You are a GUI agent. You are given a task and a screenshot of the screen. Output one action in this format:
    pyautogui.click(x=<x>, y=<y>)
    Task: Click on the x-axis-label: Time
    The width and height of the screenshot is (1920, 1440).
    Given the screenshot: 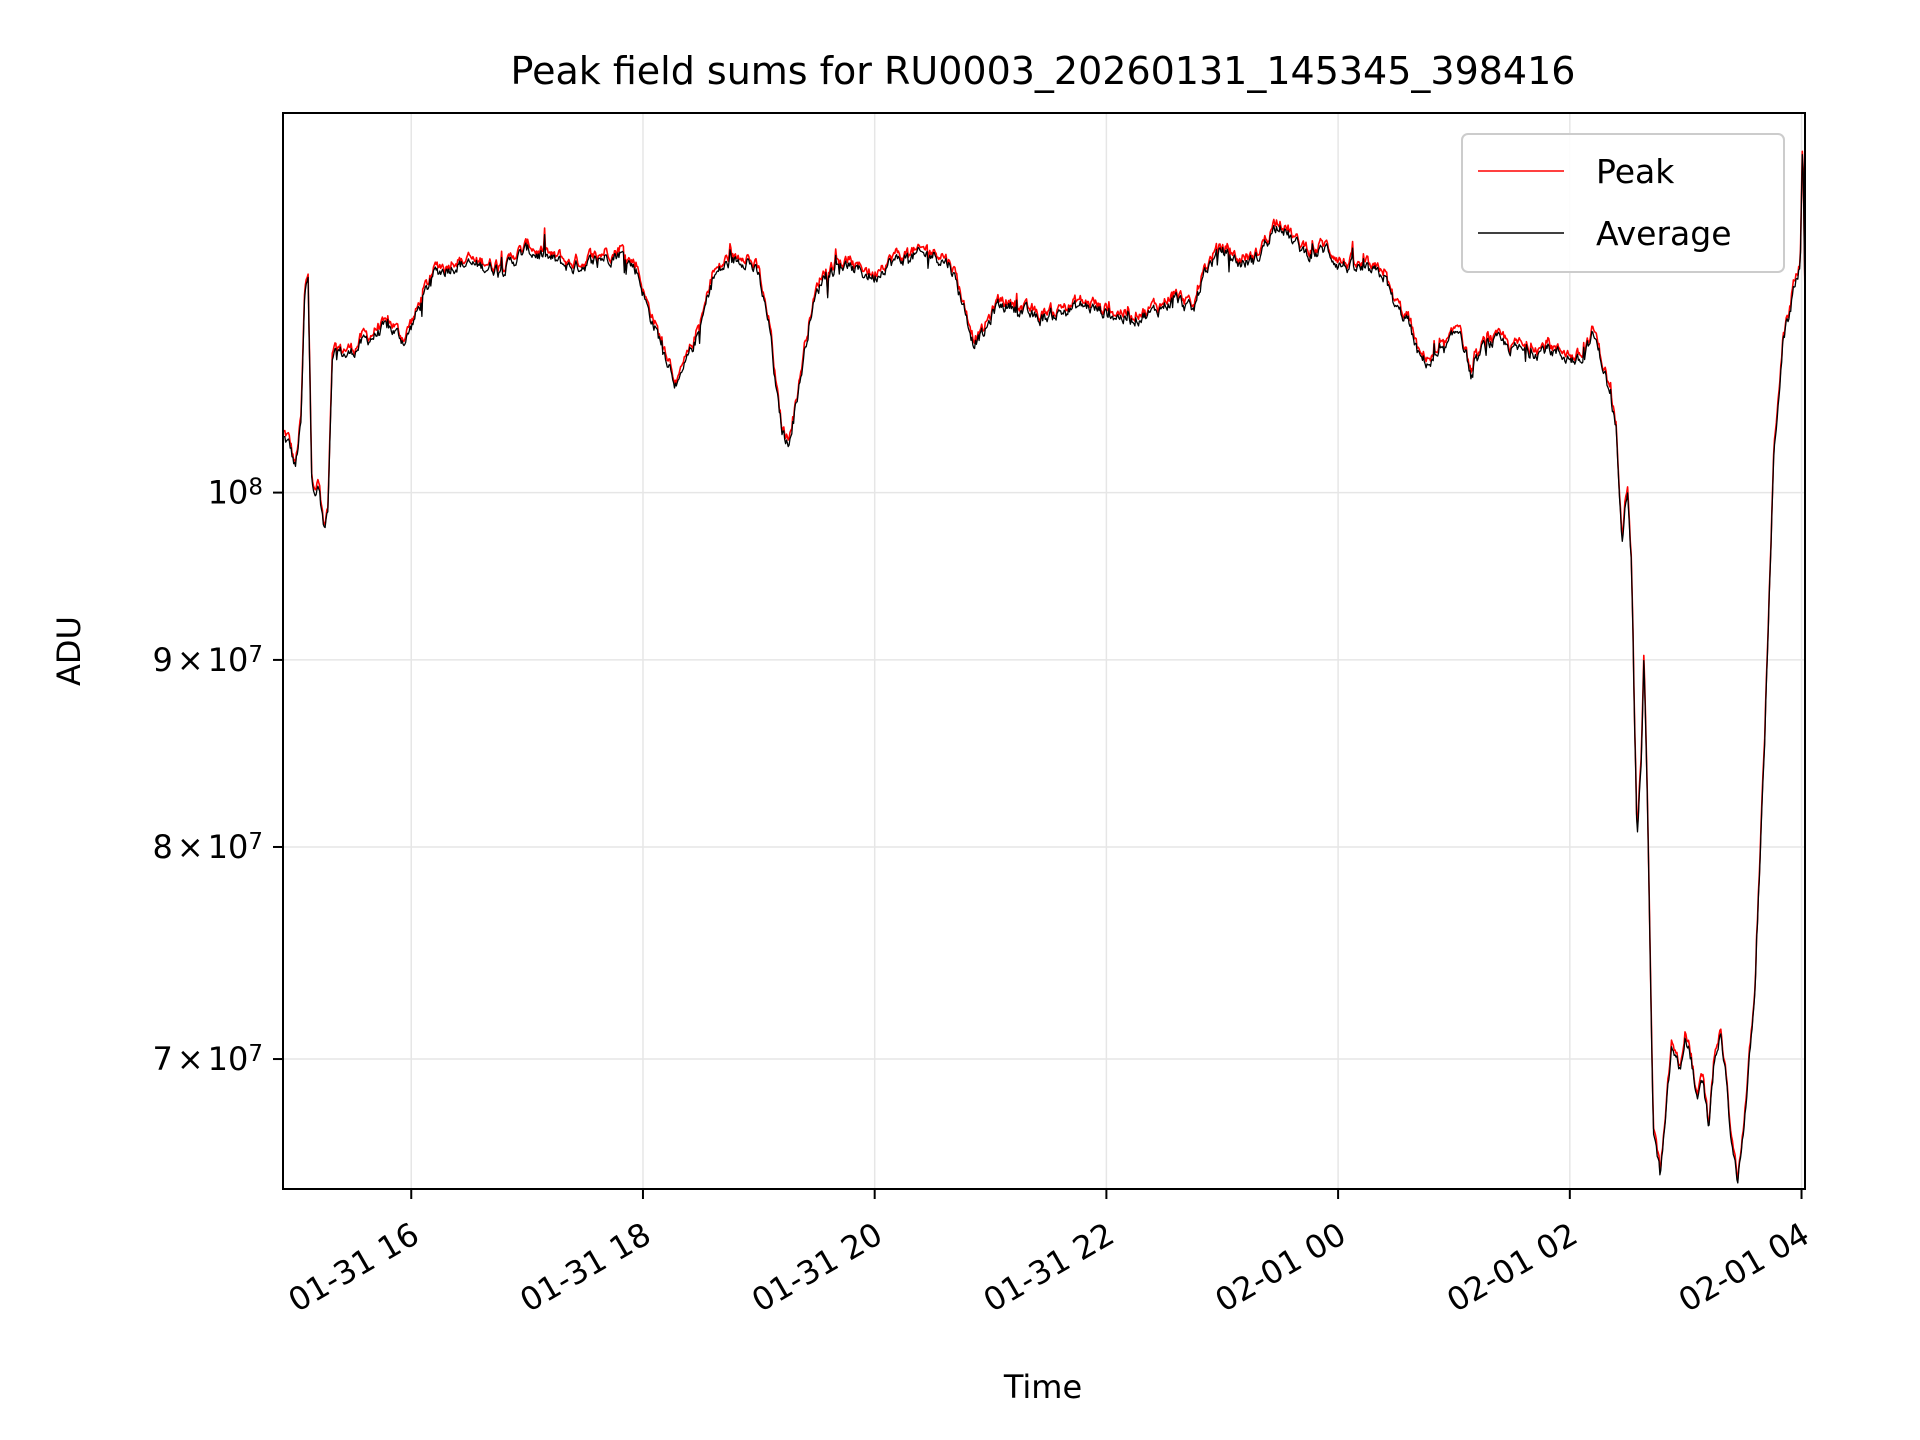 What is the action you would take?
    pyautogui.click(x=1042, y=1387)
    